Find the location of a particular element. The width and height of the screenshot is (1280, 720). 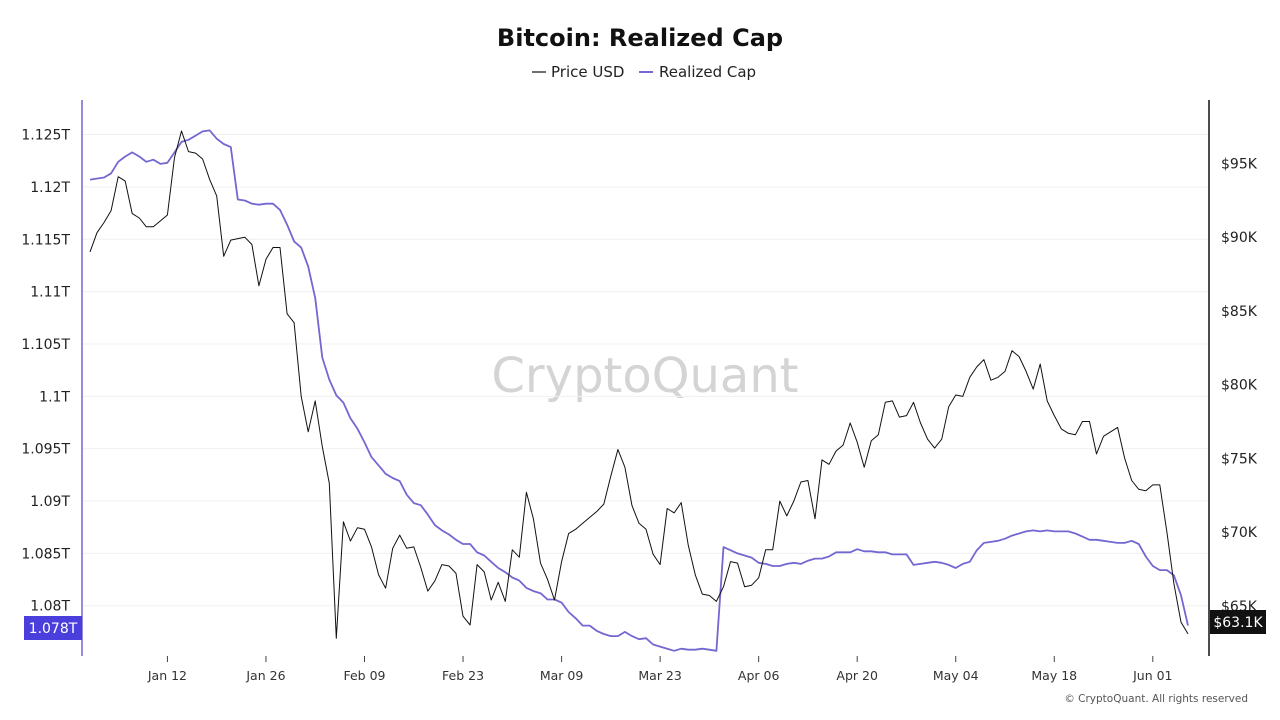

x-tick-label: Feb 23 is located at coordinates (463, 675).